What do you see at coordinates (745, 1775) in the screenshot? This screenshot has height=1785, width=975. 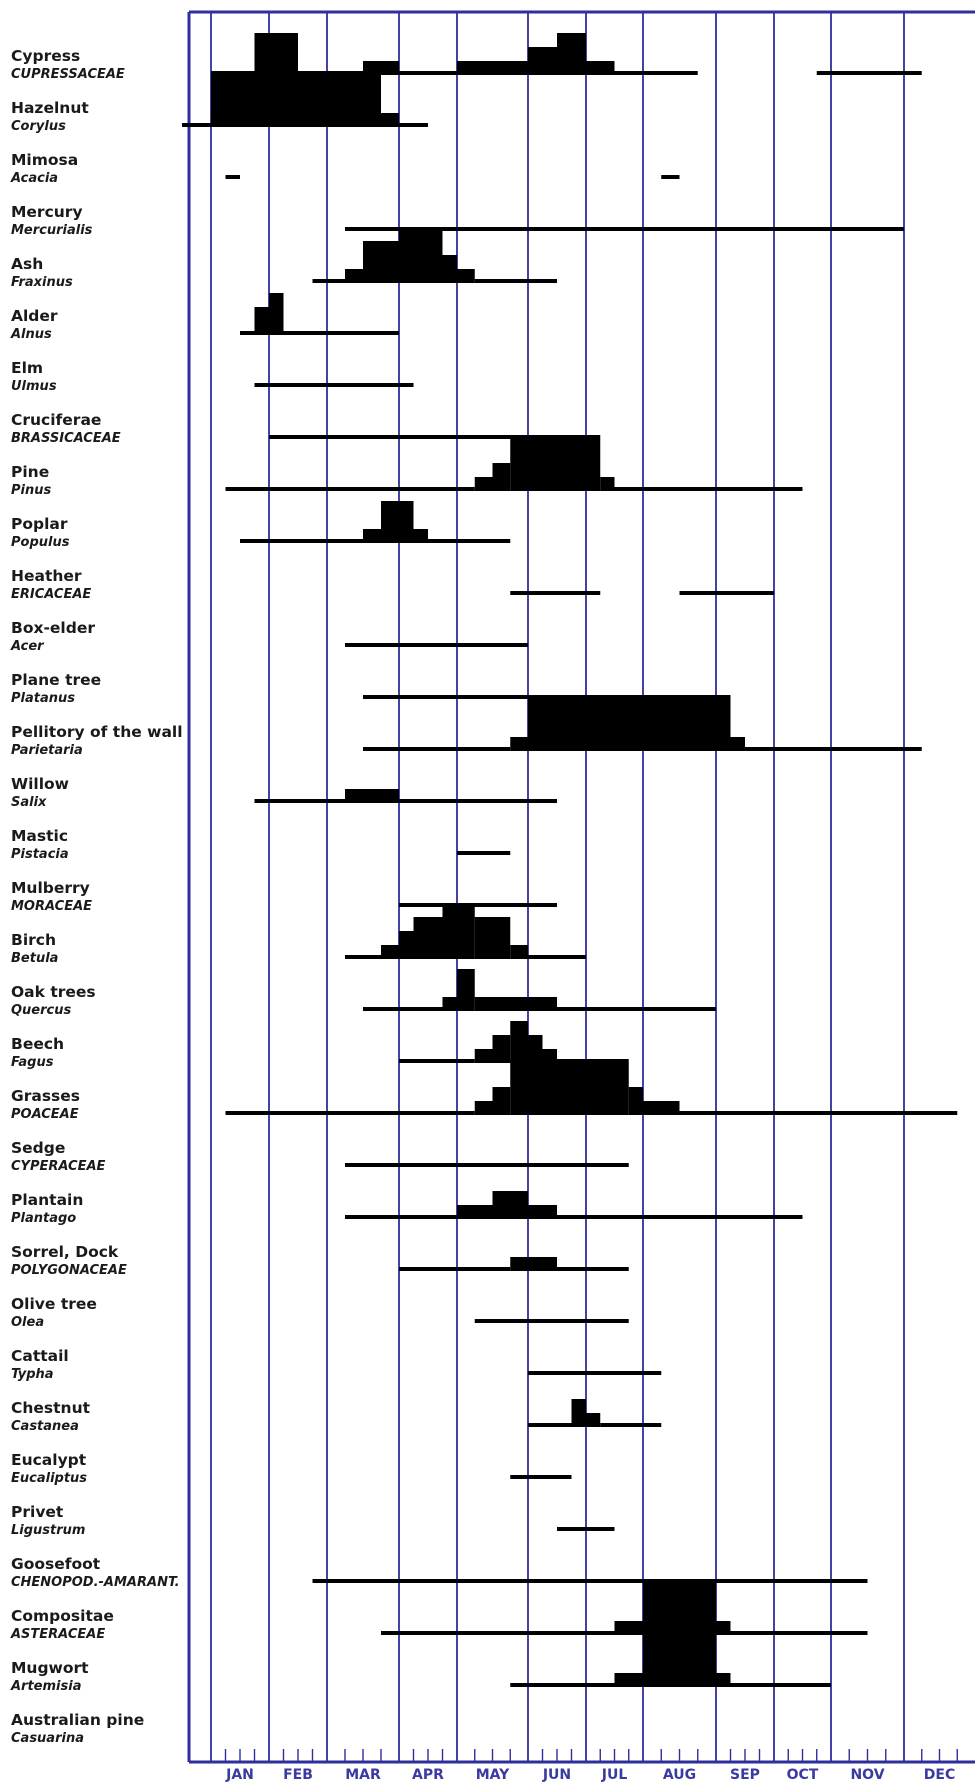 I see `month-label: SEP` at bounding box center [745, 1775].